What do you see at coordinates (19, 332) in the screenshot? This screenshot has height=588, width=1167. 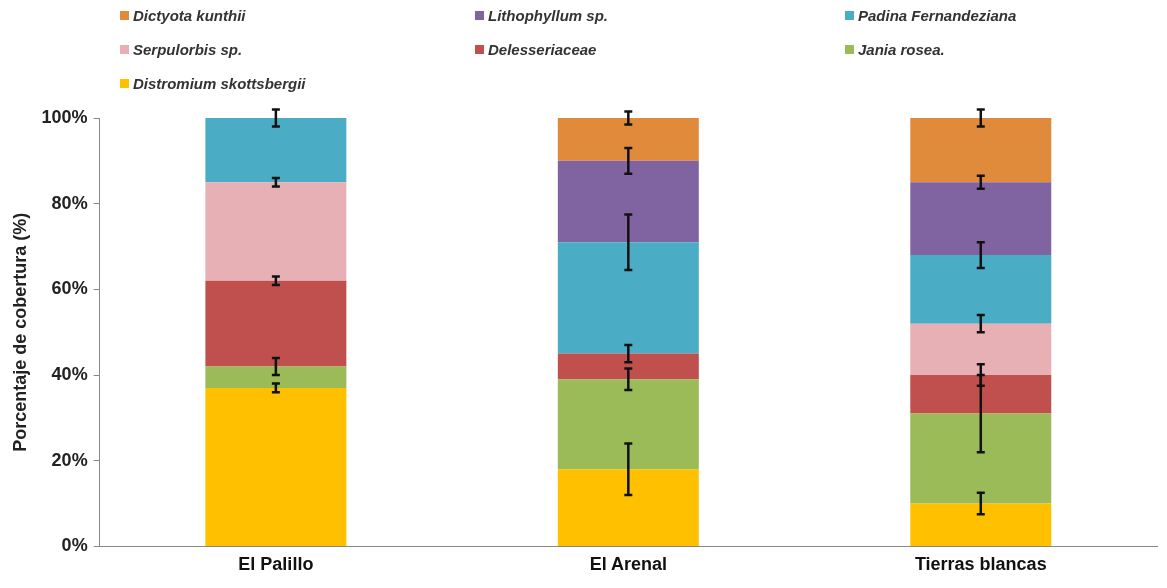 I see `y-axis-title: Porcentaje de cobertura (%)` at bounding box center [19, 332].